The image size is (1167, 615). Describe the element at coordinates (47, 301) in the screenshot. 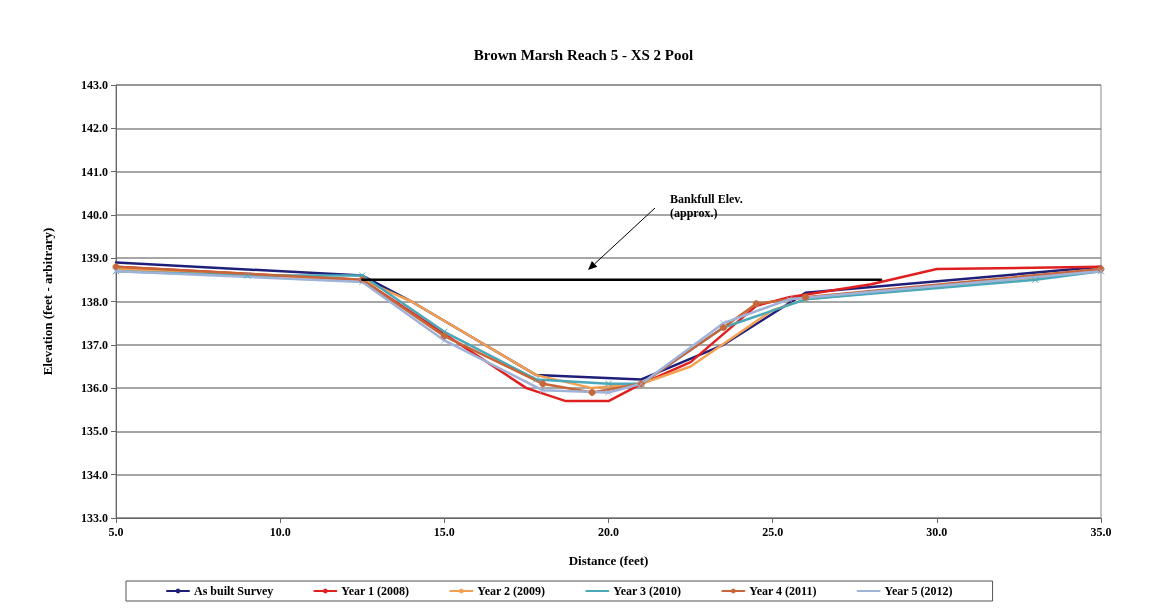

I see `y-axis-title: Elevation (feet - arbitrary)` at that location.